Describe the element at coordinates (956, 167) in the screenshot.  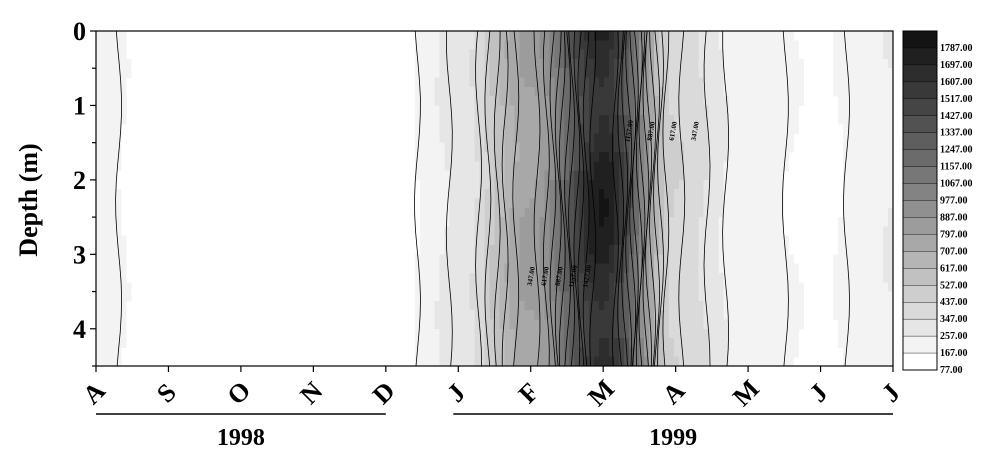
I see `legend-label: 1157.00` at that location.